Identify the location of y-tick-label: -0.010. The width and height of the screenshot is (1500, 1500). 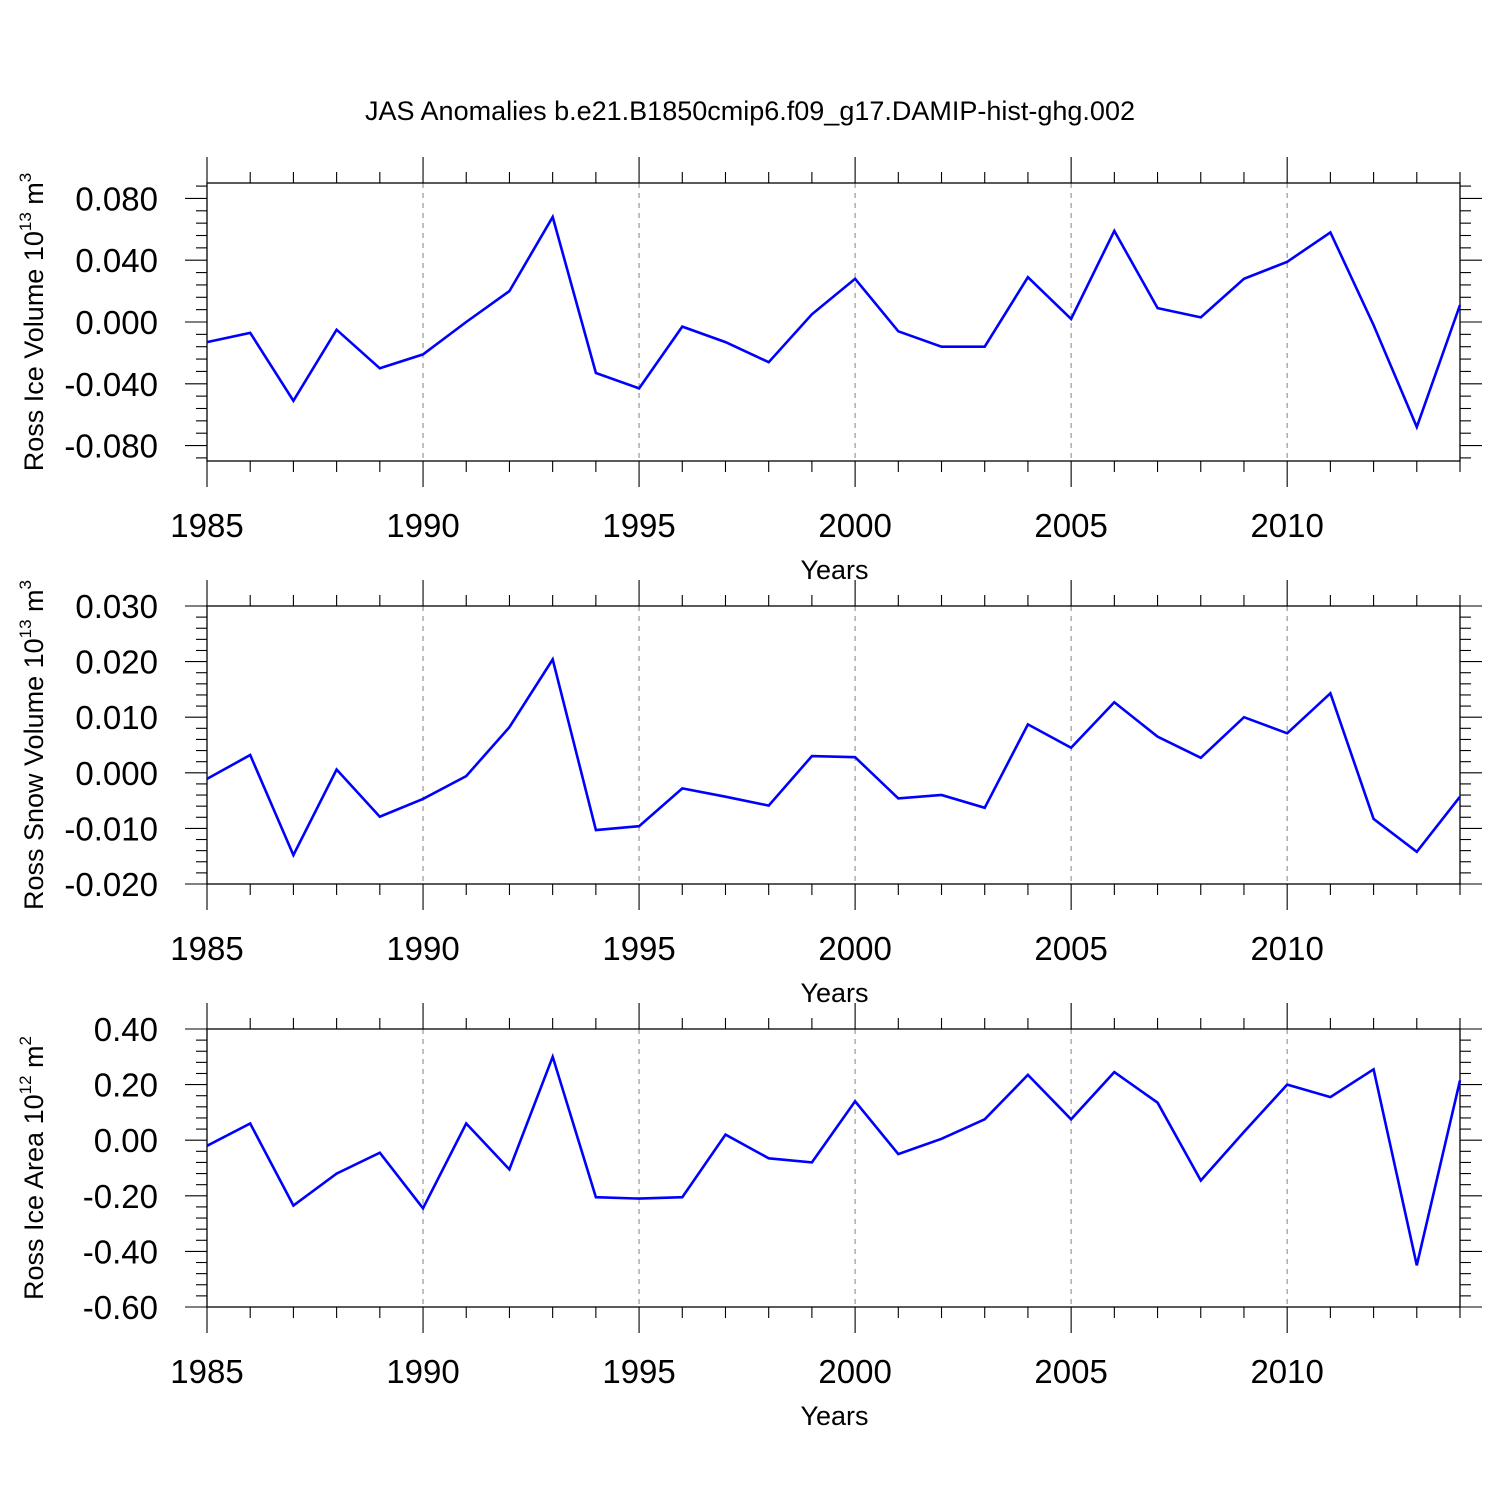
(111, 828).